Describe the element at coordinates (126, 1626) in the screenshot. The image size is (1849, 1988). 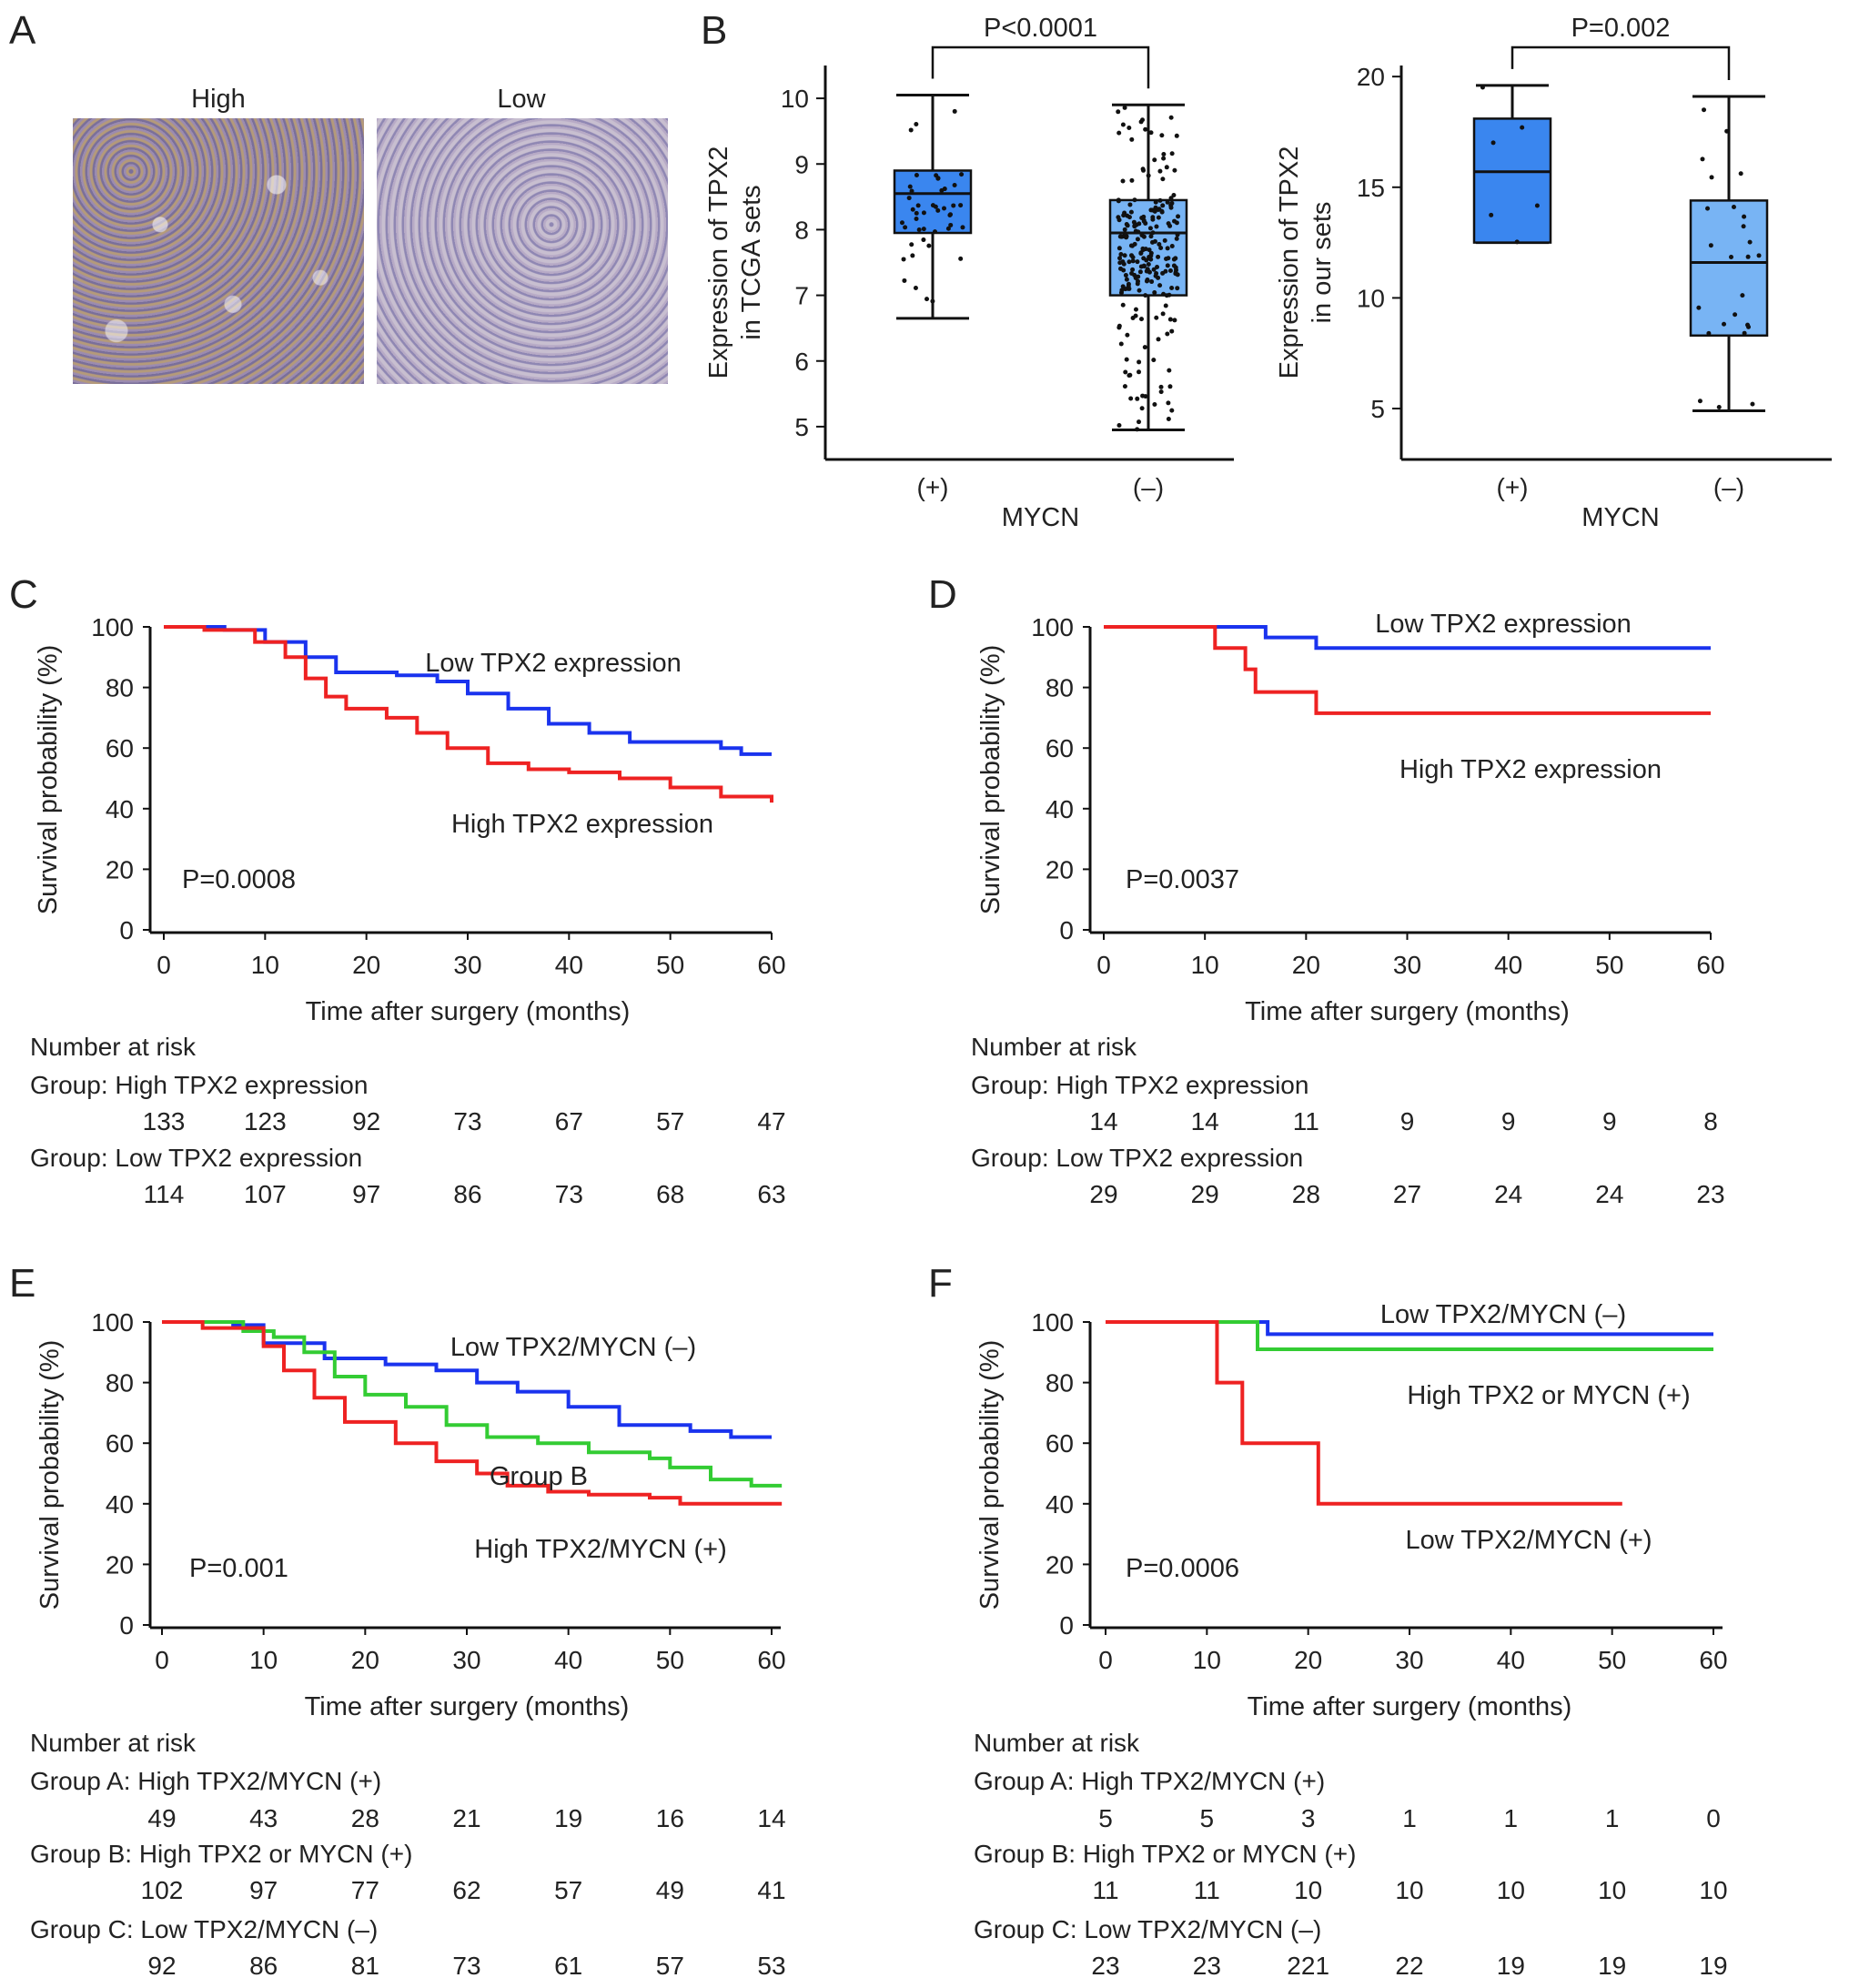
I see `y-tick-label: 0` at that location.